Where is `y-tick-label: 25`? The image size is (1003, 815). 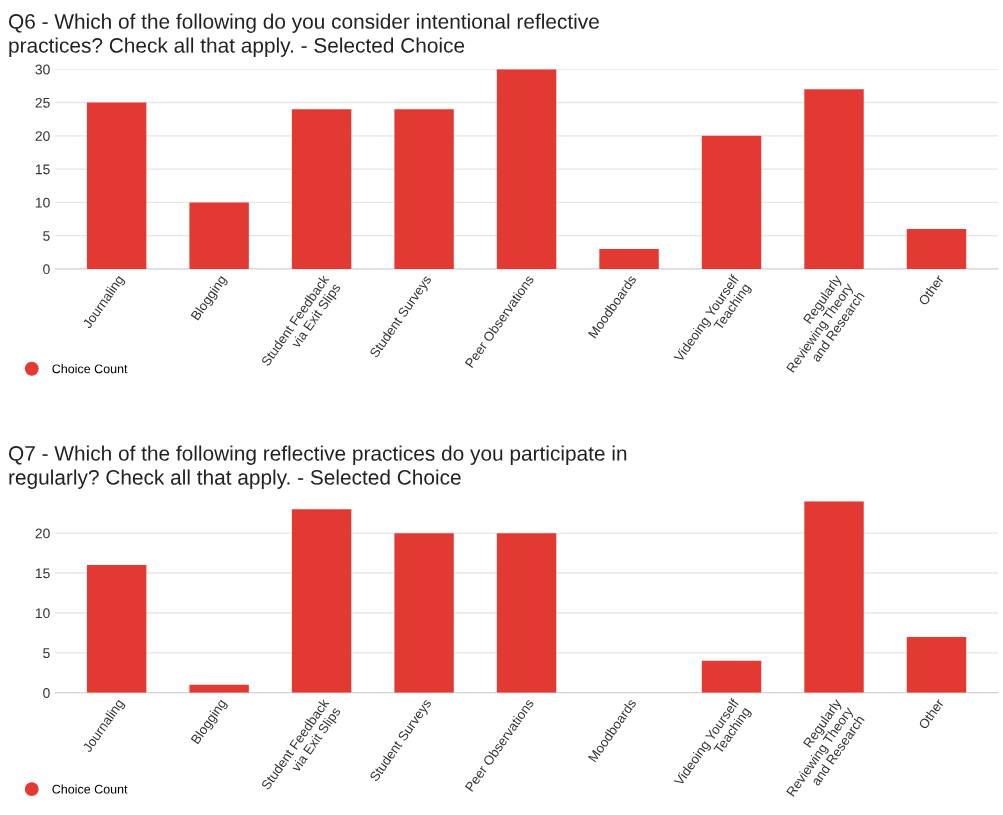
y-tick-label: 25 is located at coordinates (42, 102).